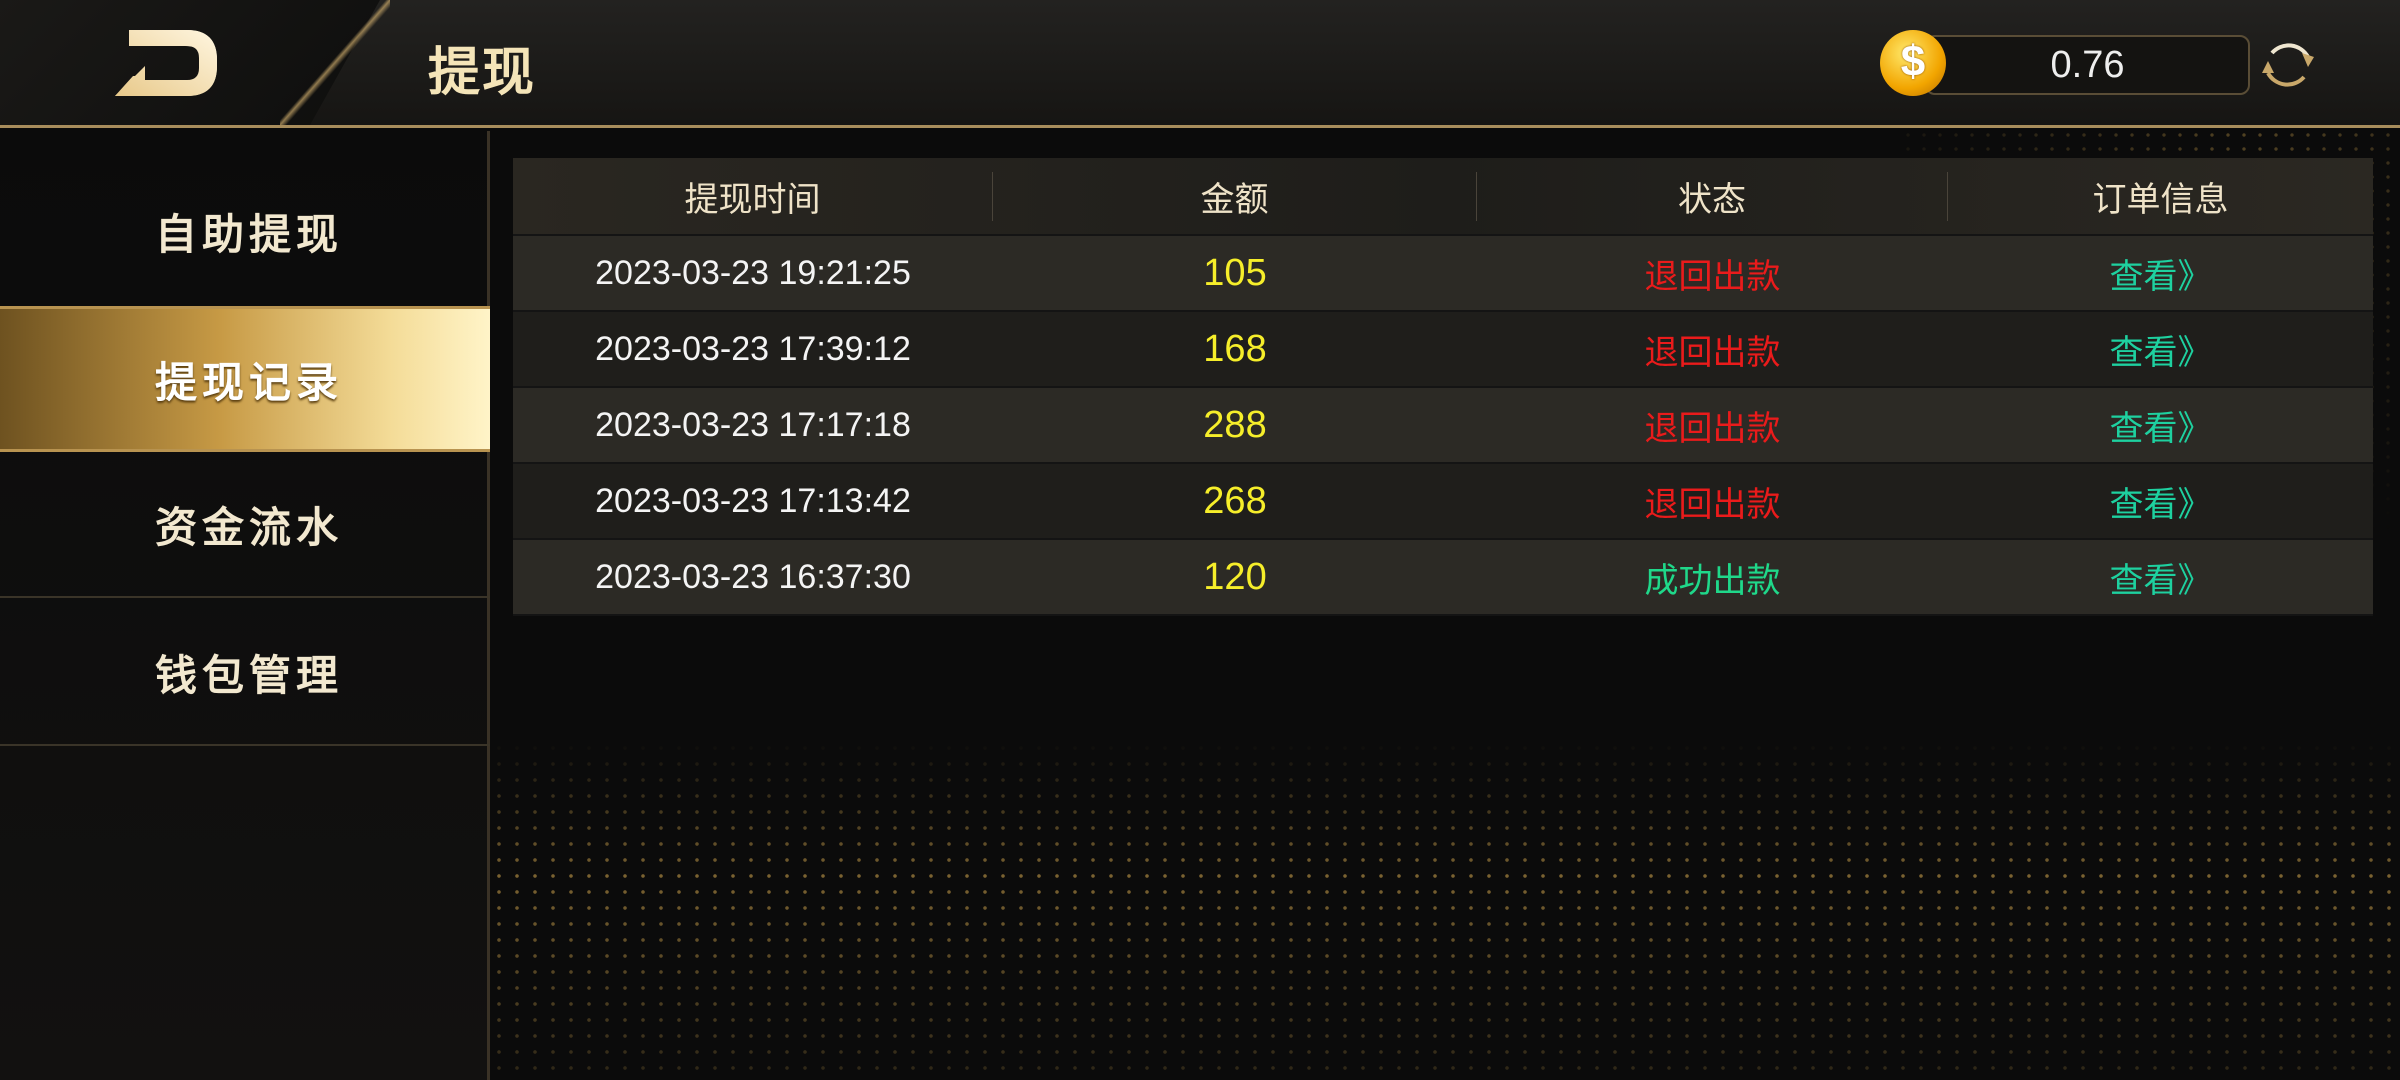 This screenshot has height=1080, width=2400. I want to click on status-badge: 成功出款, so click(1712, 580).